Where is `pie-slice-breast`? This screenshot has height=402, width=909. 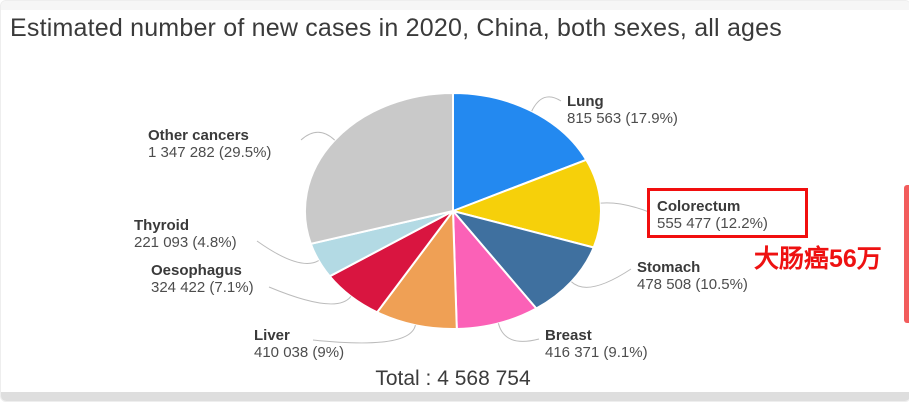 pie-slice-breast is located at coordinates (494, 269).